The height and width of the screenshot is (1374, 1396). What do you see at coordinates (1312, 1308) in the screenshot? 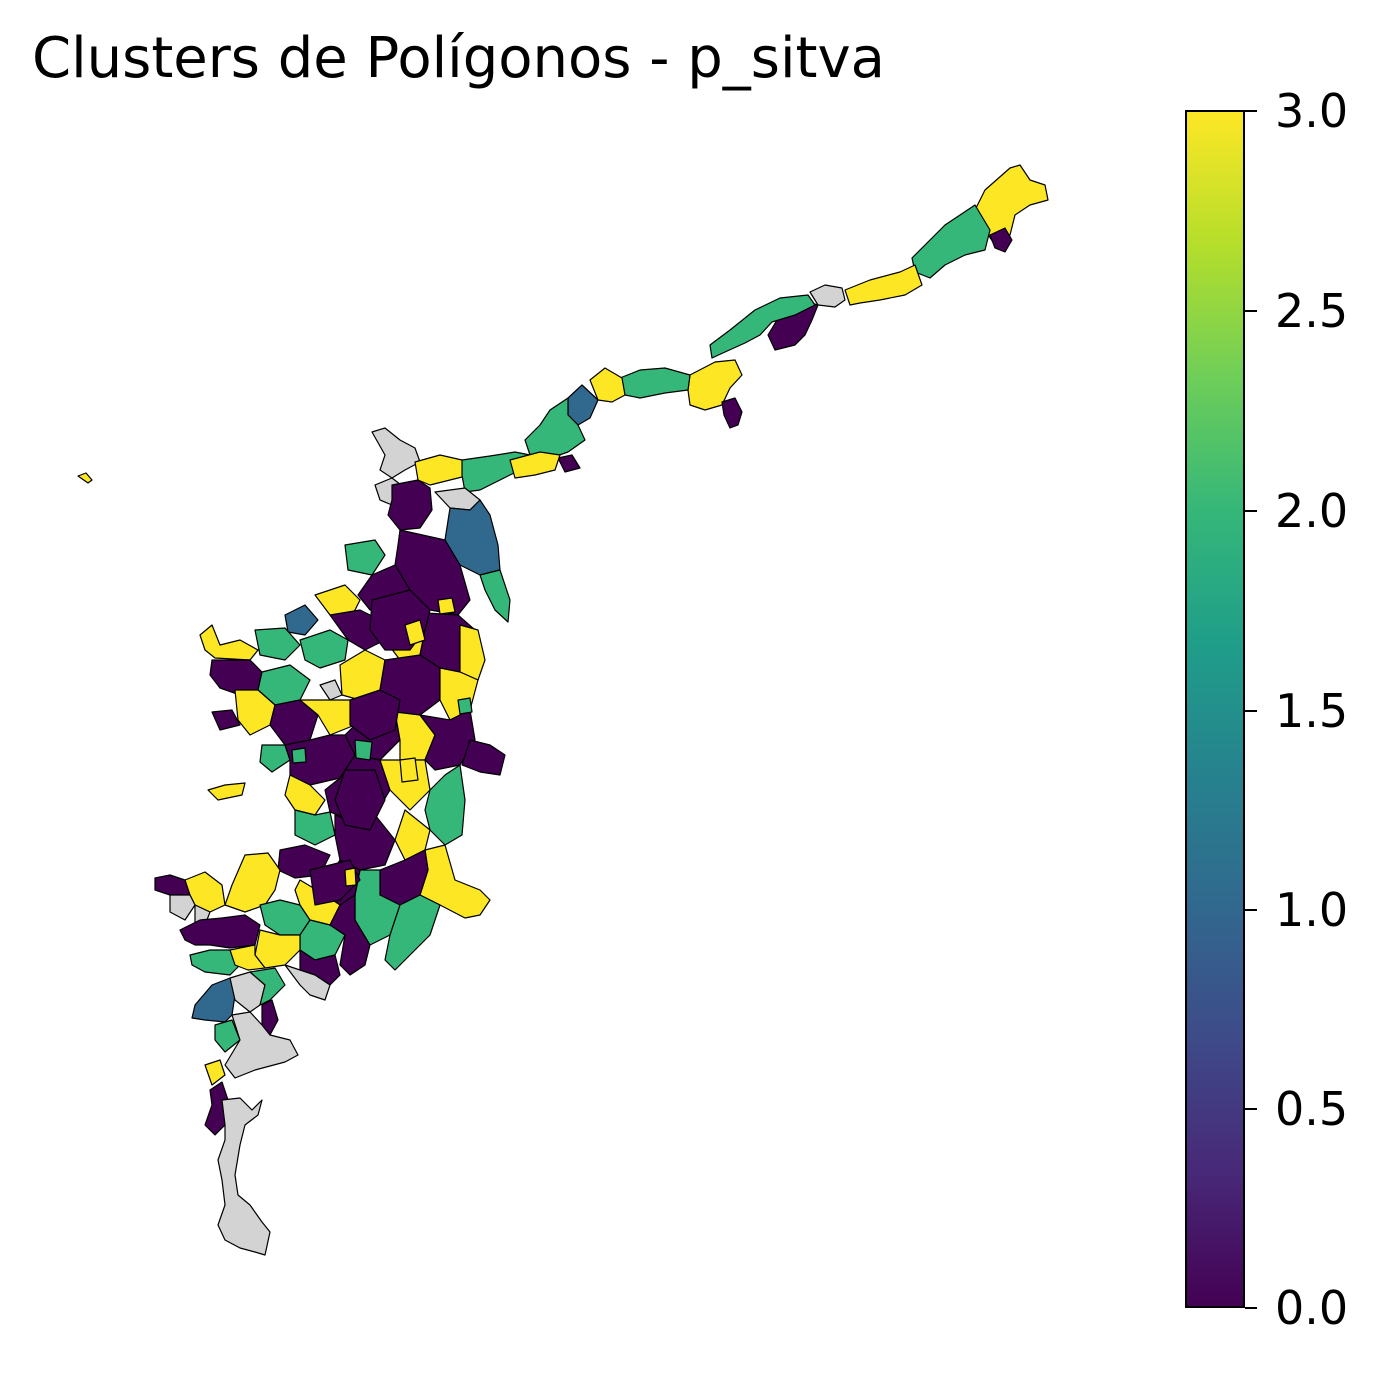
I see `colorbar-tick-label: 0.0` at bounding box center [1312, 1308].